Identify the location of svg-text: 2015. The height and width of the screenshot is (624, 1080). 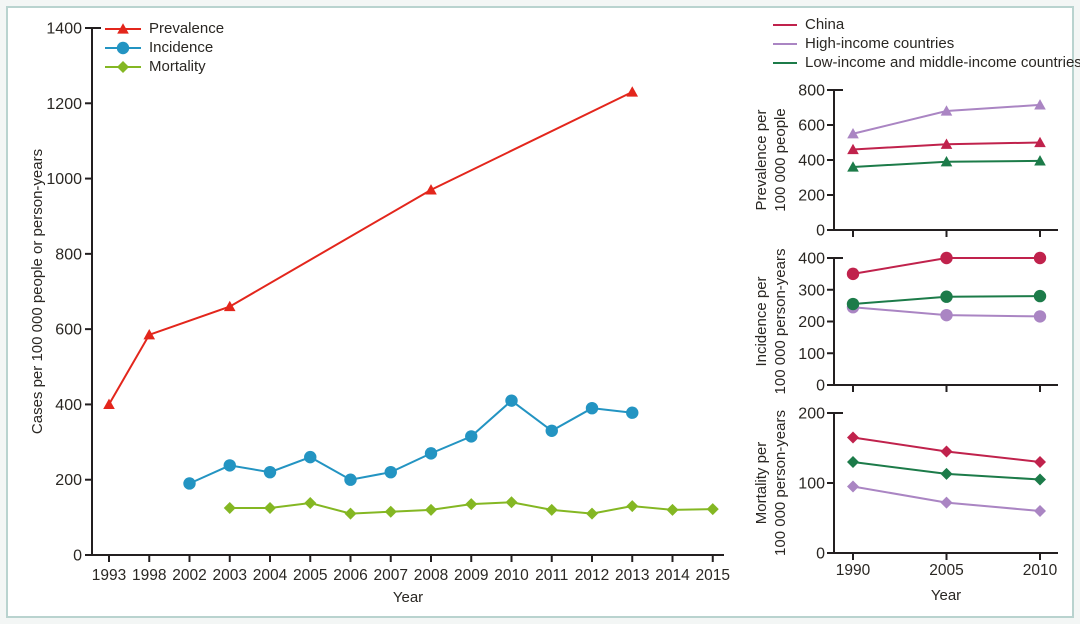
(713, 575).